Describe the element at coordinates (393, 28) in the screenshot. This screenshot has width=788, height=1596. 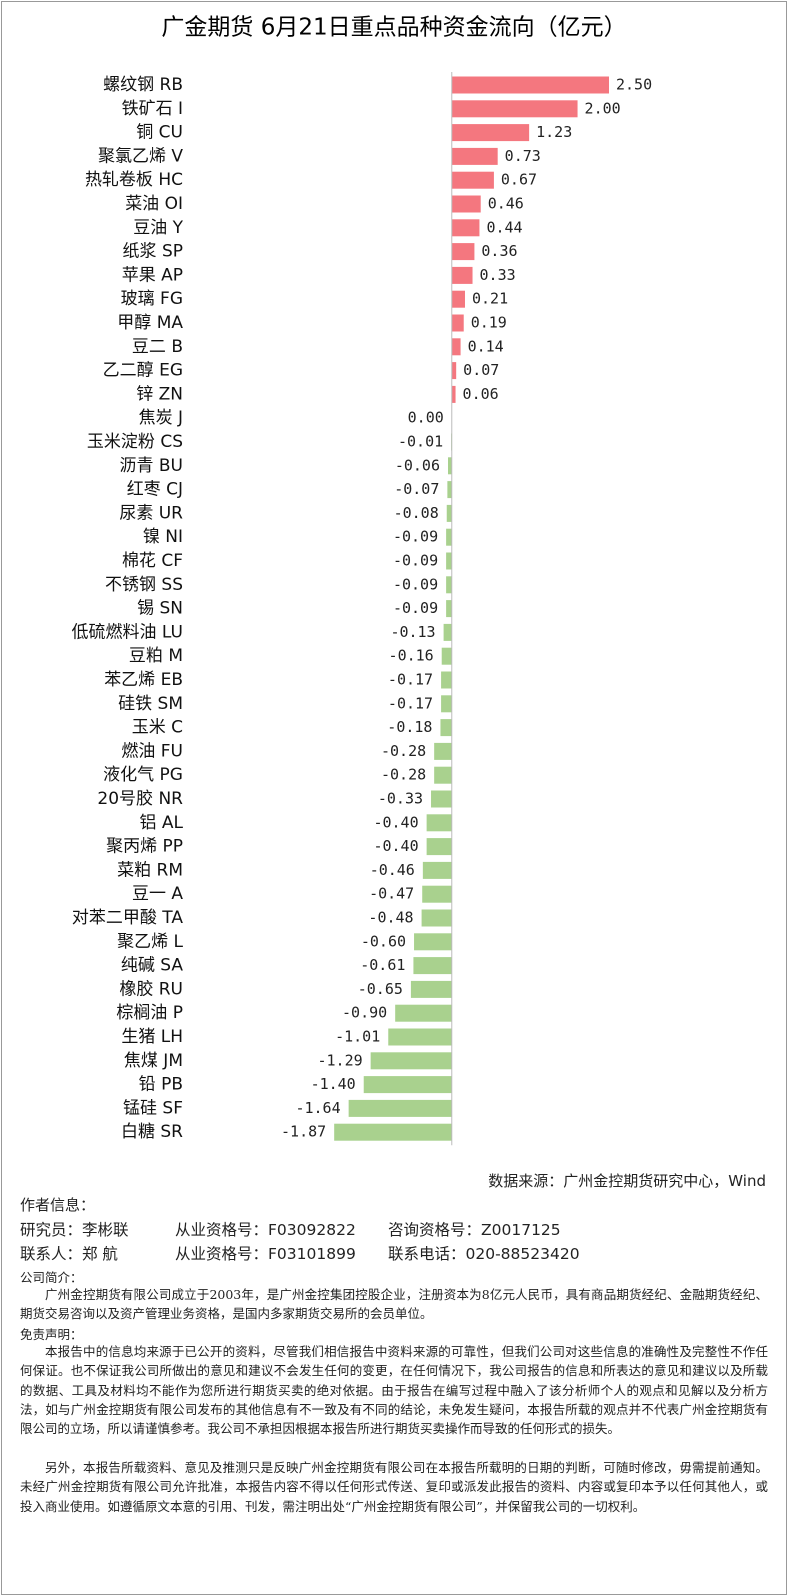
I see `chart-title: 广金期货 6月21日重点品种资金流向（亿元）` at that location.